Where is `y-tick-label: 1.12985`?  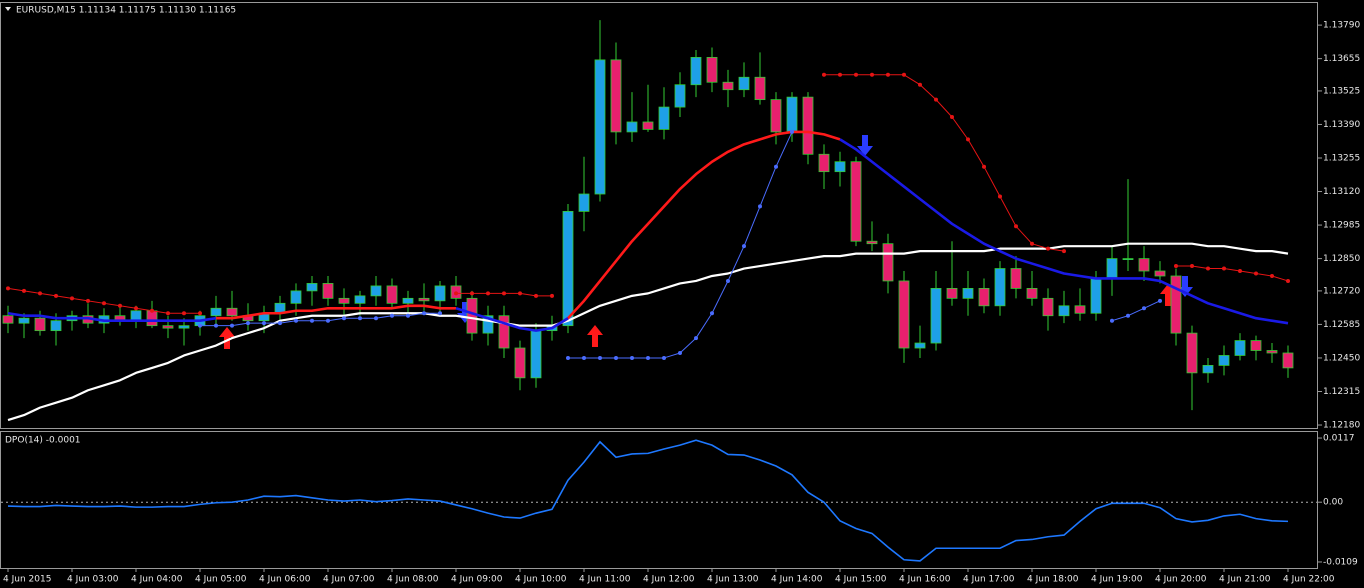 y-tick-label: 1.12985 is located at coordinates (1341, 226).